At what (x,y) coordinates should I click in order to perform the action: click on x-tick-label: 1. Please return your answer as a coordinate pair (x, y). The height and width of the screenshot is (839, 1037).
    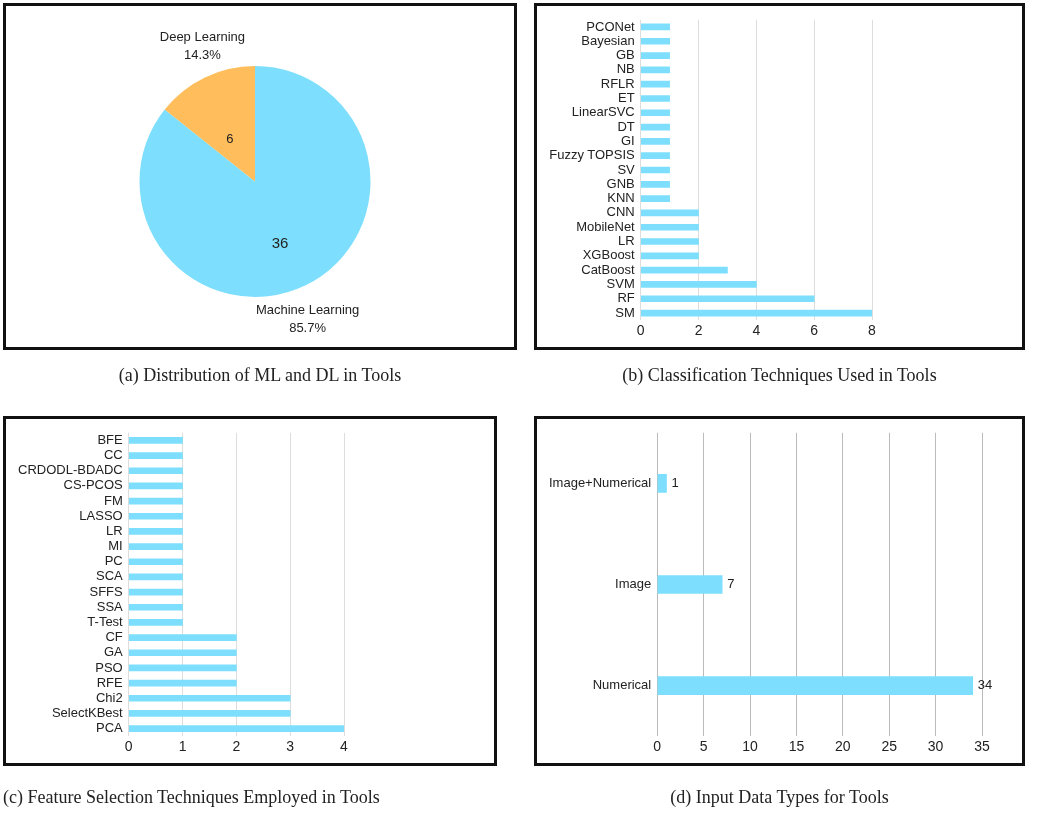
    Looking at the image, I should click on (182, 746).